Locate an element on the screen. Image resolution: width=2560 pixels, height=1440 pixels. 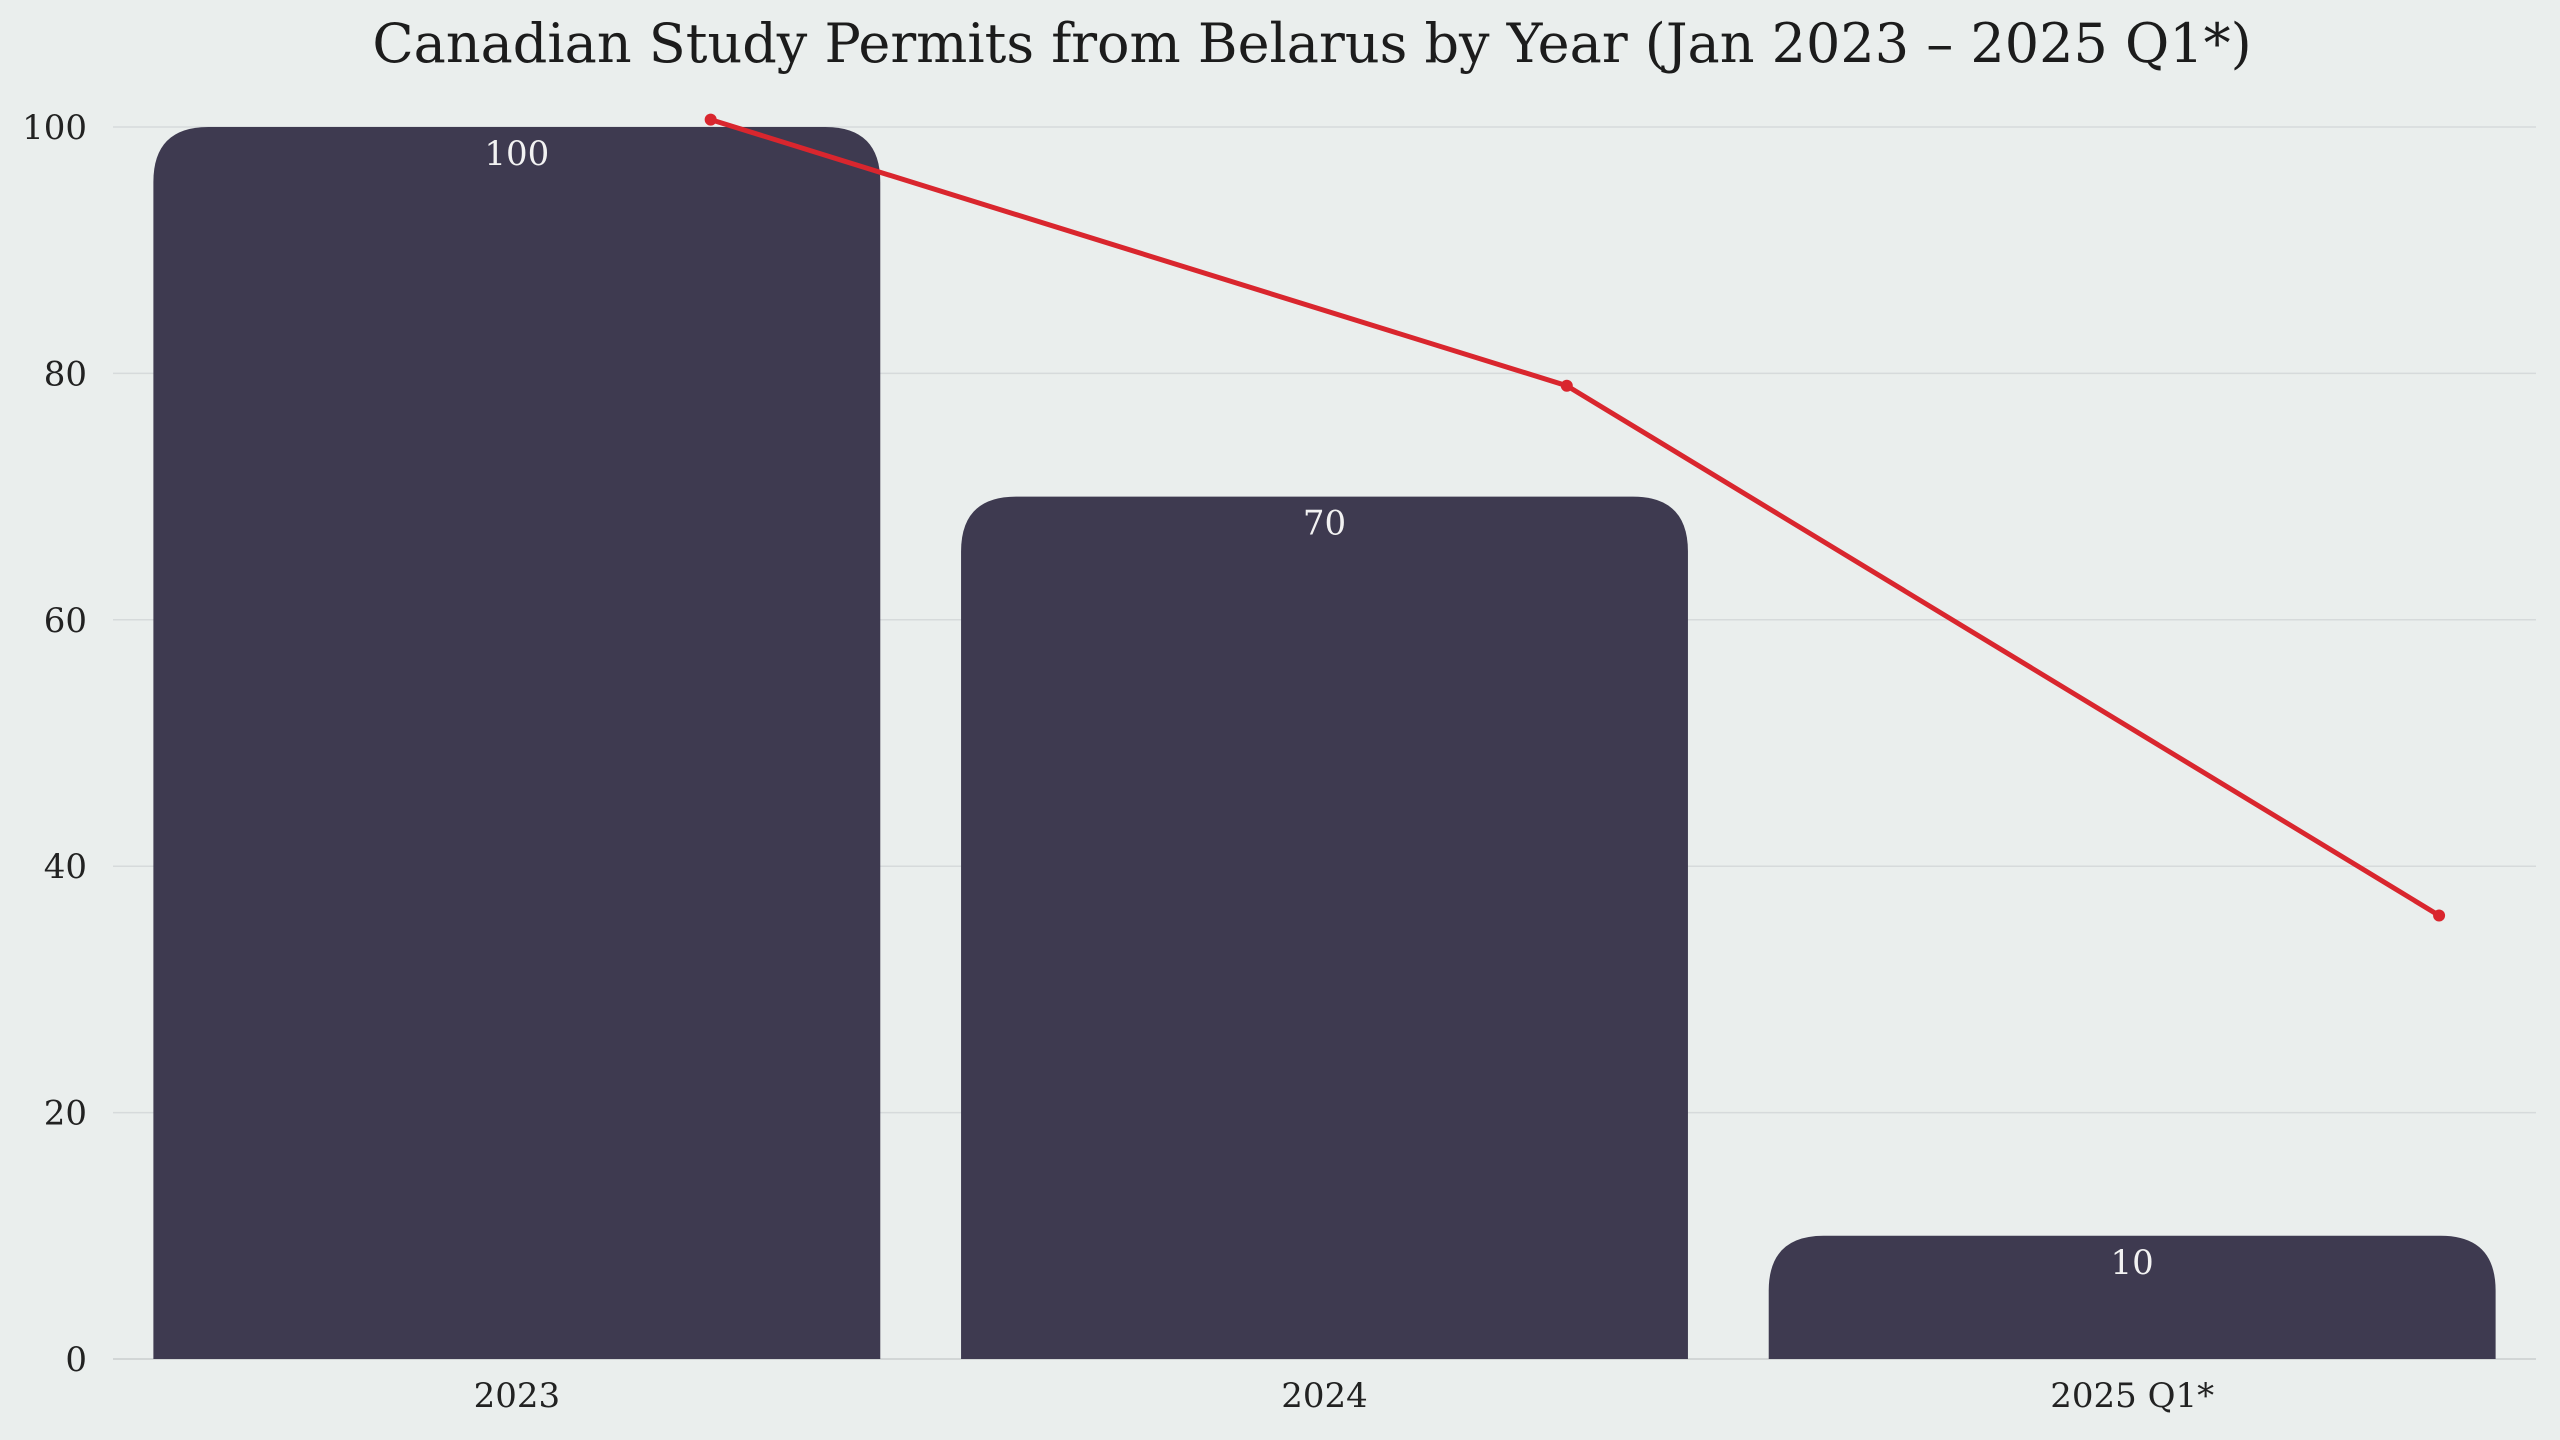
y-tick-label: 0 is located at coordinates (76, 1360).